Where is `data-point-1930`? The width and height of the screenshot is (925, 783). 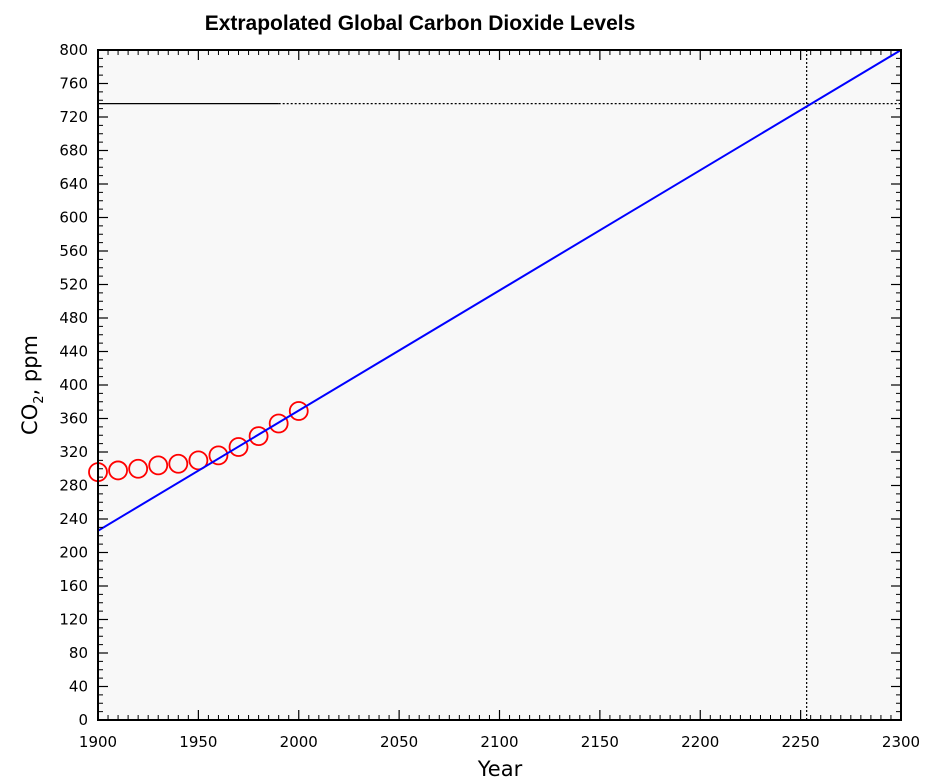
data-point-1930 is located at coordinates (158, 465).